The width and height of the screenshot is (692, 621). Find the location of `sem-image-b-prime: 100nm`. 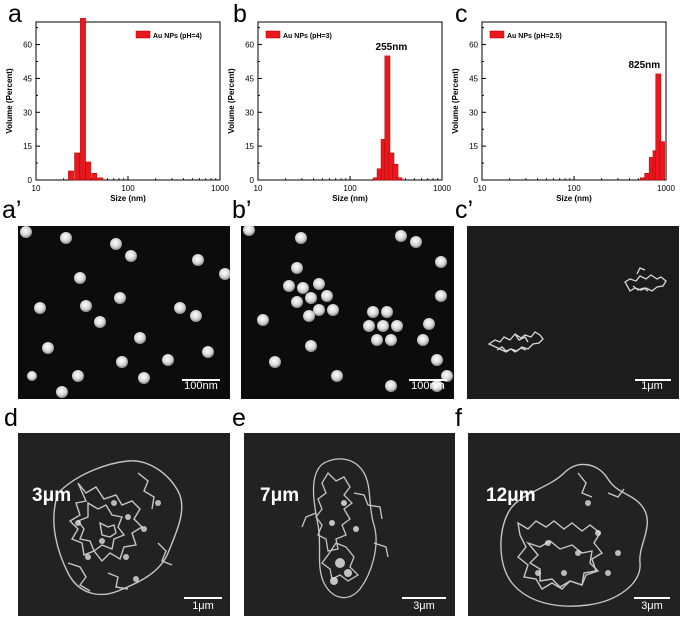

sem-image-b-prime: 100nm is located at coordinates (347, 312).